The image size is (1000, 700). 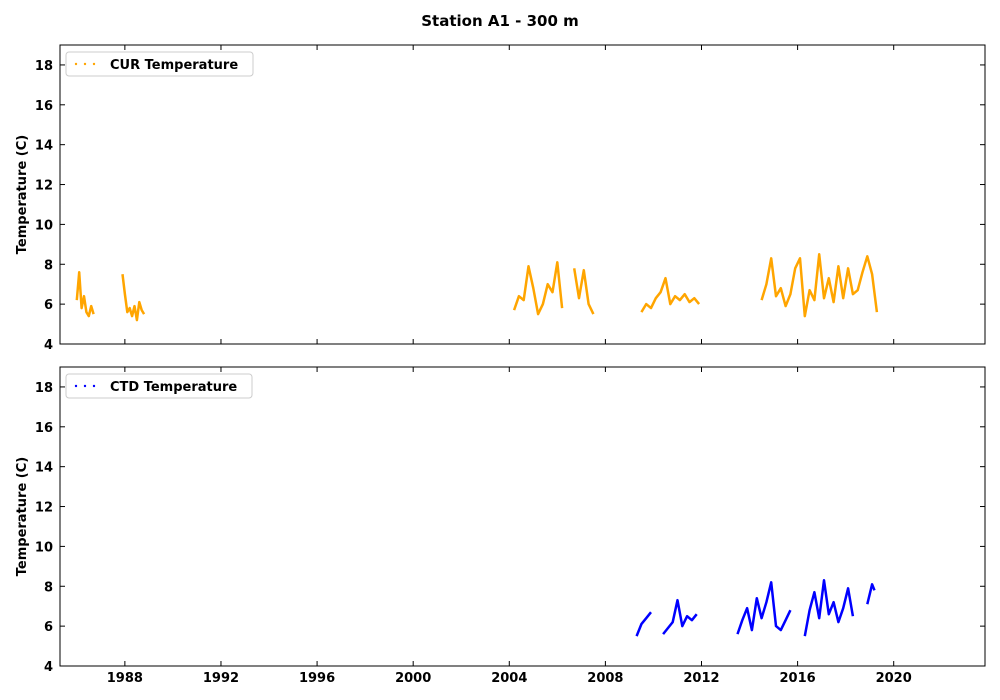 What do you see at coordinates (48, 265) in the screenshot?
I see `top-y-tick-label: 8` at bounding box center [48, 265].